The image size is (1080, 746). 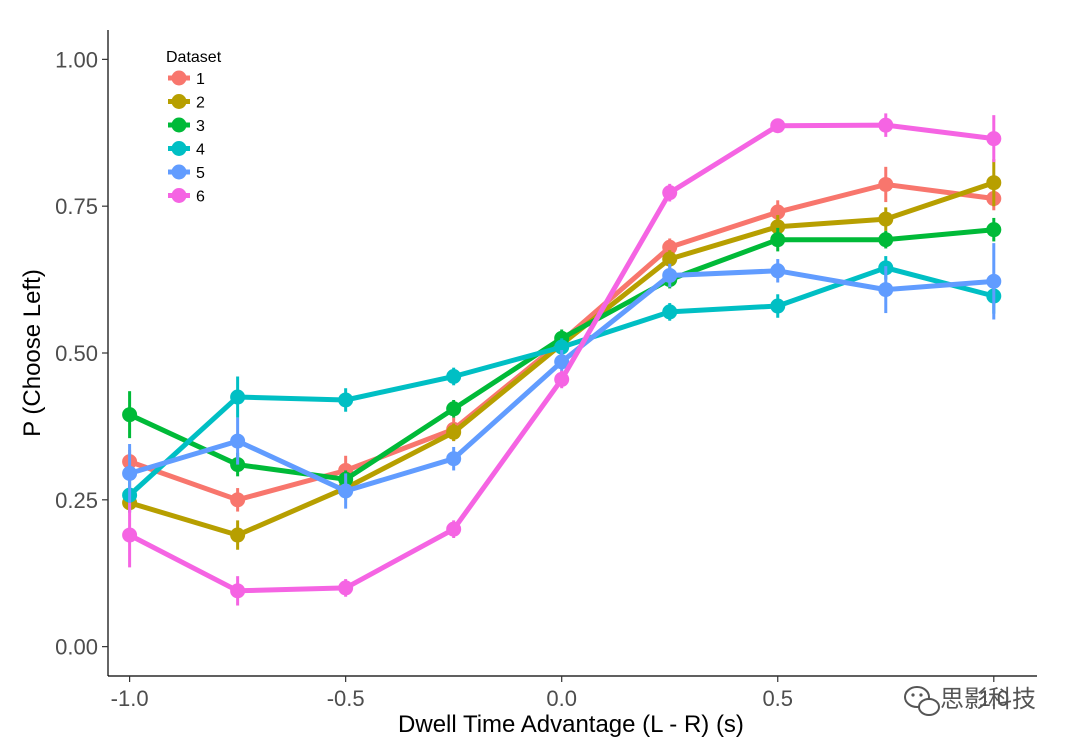 I want to click on watermark: 思影科技, so click(x=970, y=700).